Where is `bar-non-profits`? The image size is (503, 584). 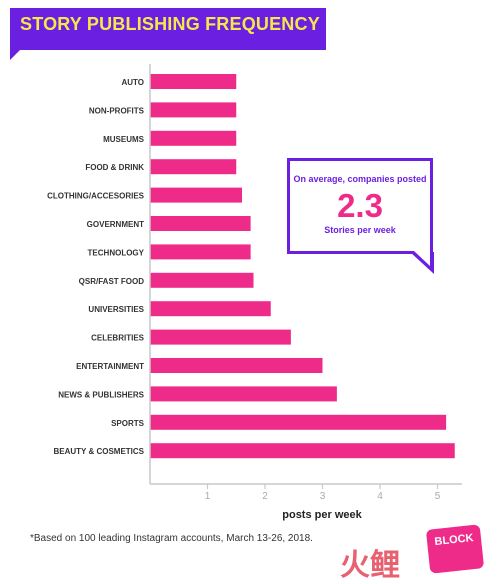
bar-non-profits is located at coordinates (193, 110).